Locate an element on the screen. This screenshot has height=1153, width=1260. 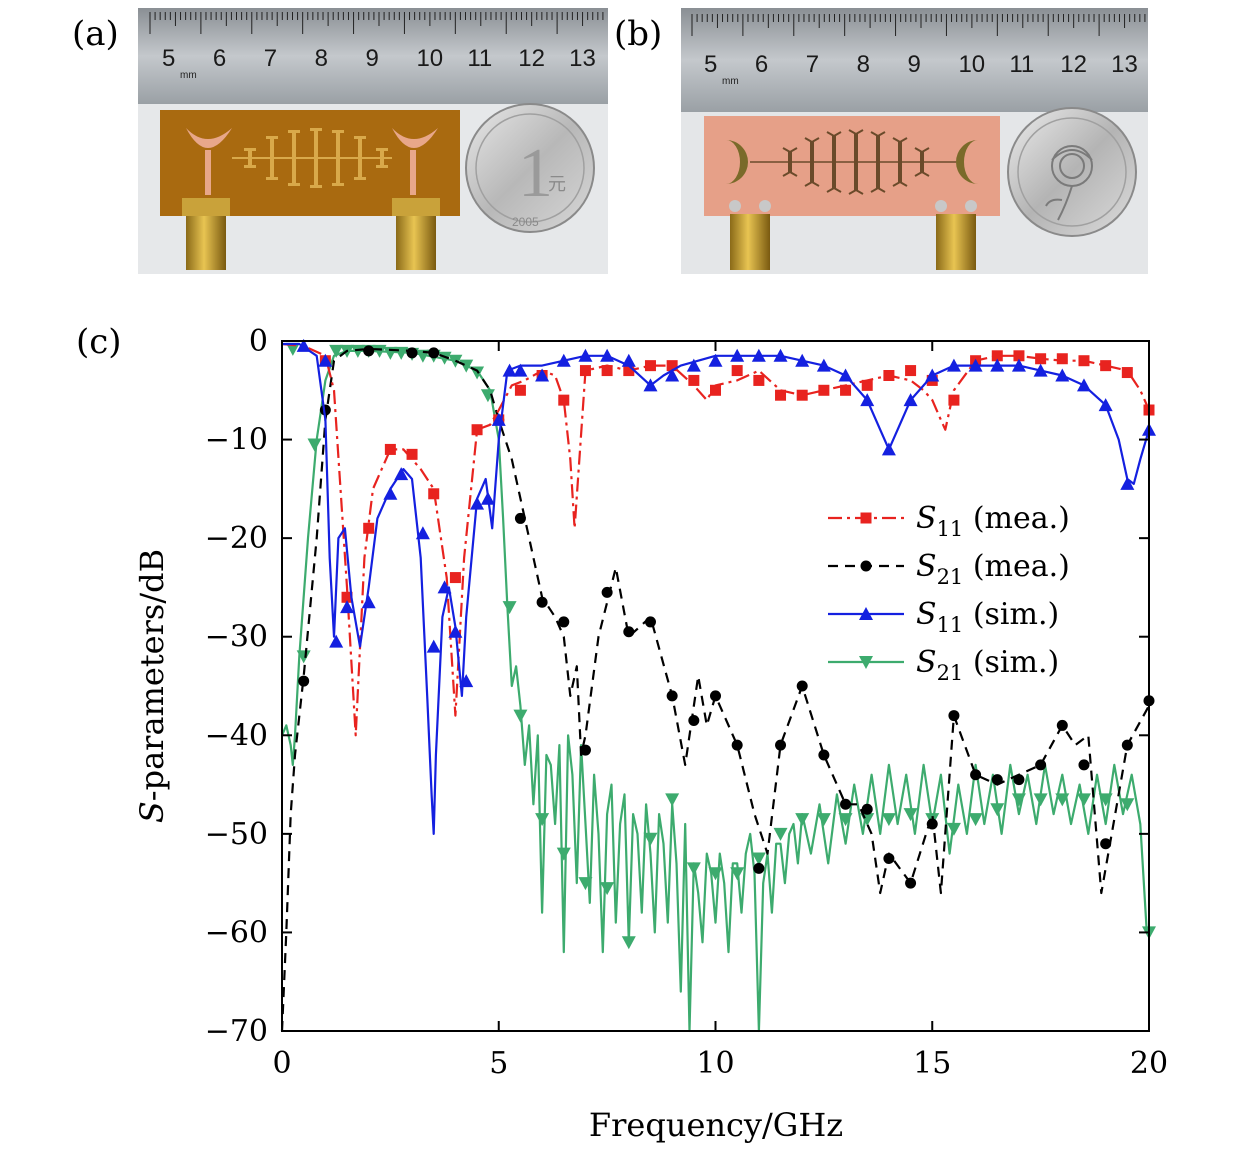
photo-a-coin is located at coordinates (530, 168).